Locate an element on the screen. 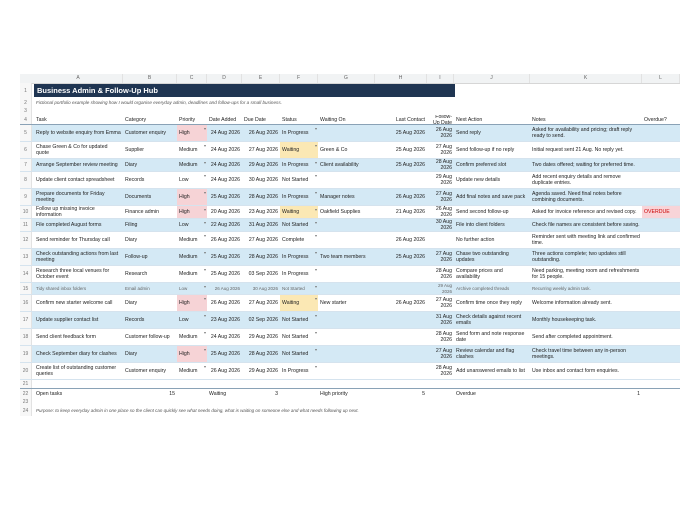 This screenshot has height=525, width=700. due-date-cell: 02 Sep 2026 is located at coordinates (263, 320).